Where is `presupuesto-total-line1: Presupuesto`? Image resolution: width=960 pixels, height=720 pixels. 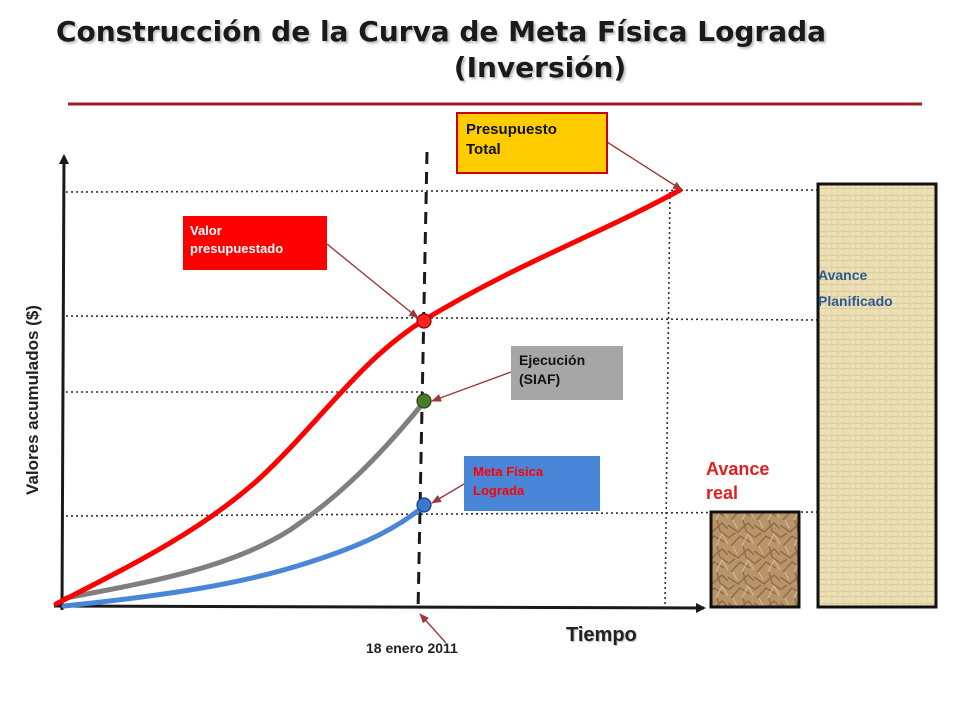 presupuesto-total-line1: Presupuesto is located at coordinates (511, 129).